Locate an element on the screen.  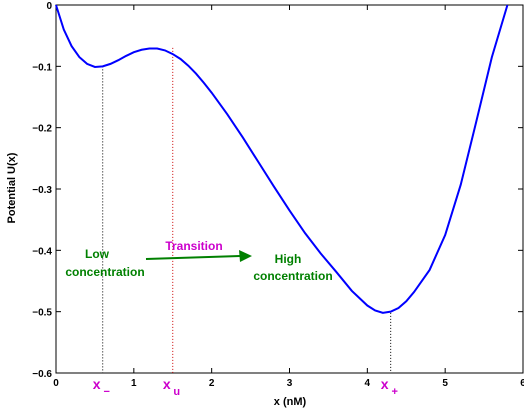
y-tick-label: −0.1 is located at coordinates (42, 67).